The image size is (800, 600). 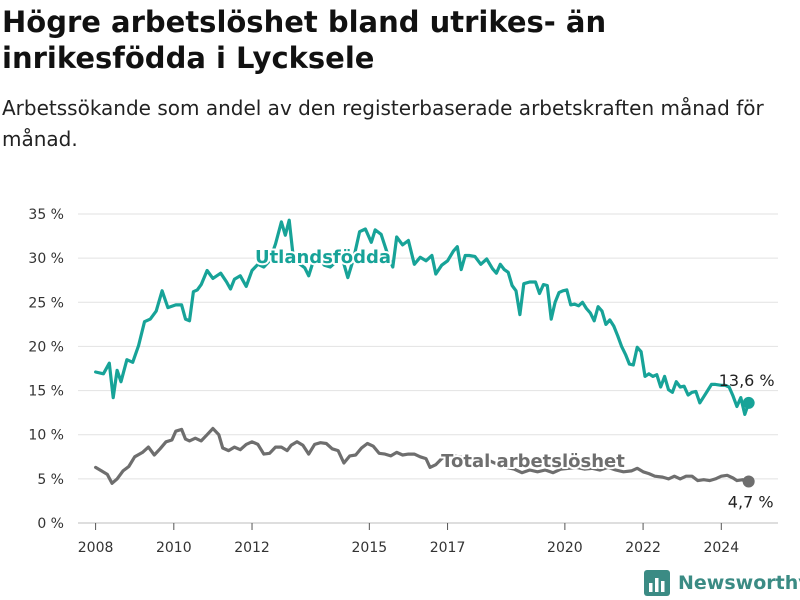 What do you see at coordinates (448, 548) in the screenshot?
I see `x-tick-label: 2017` at bounding box center [448, 548].